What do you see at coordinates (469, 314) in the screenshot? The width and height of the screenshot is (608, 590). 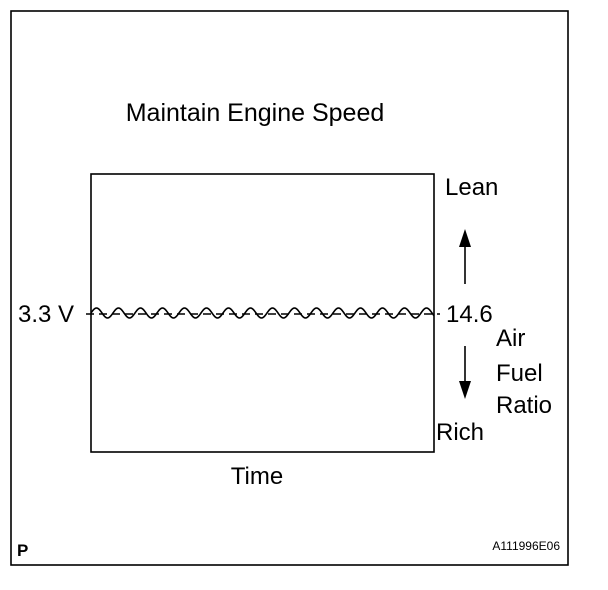 I see `ratio-label: 14.6` at bounding box center [469, 314].